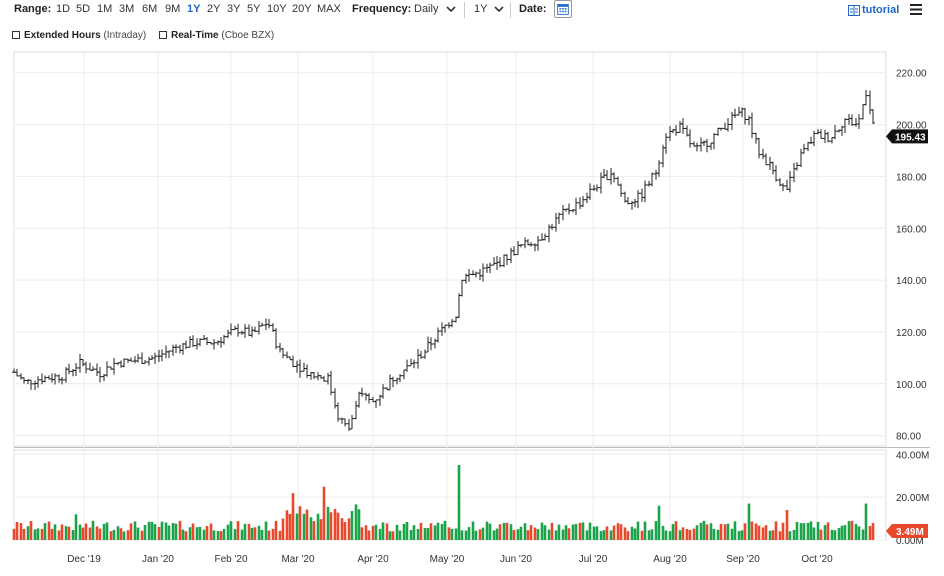 Image resolution: width=944 pixels, height=576 pixels. I want to click on range-9m: 9M, so click(173, 9).